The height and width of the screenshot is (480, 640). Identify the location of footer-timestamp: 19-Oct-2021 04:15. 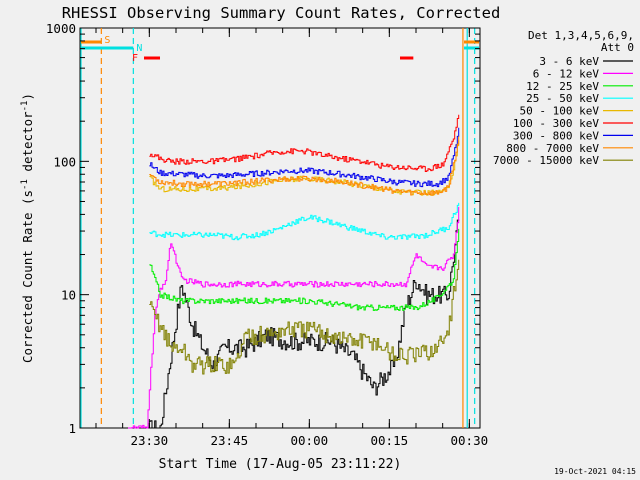
(595, 471).